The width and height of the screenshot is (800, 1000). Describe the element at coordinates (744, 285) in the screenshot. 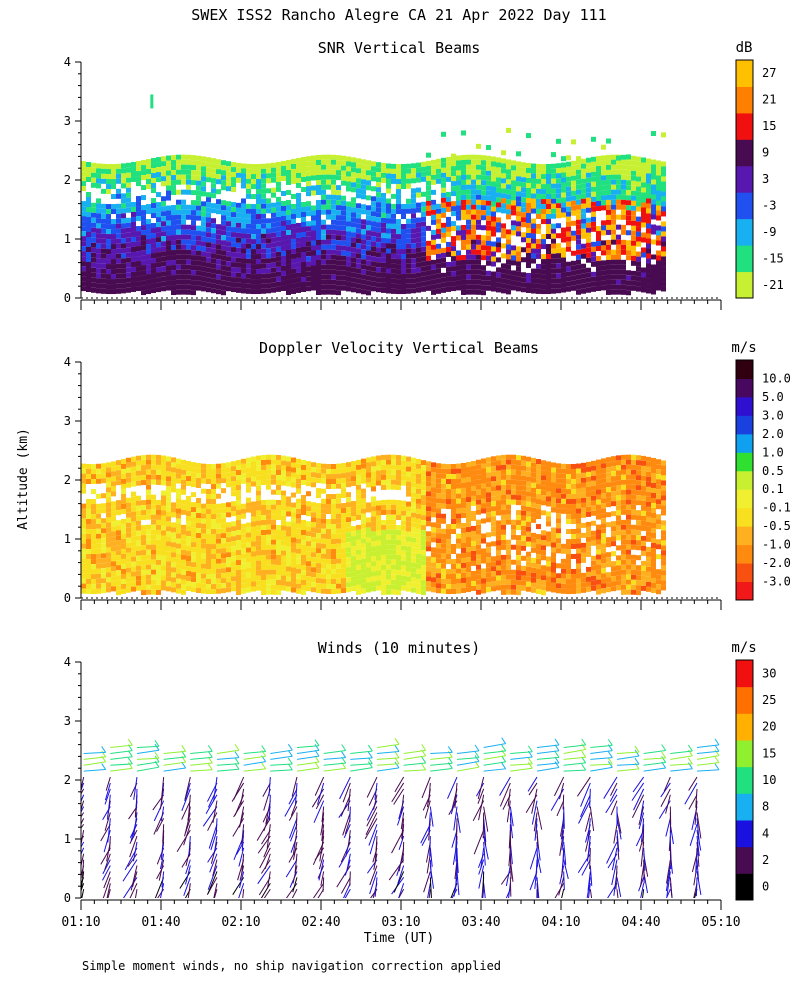

I see `colorbar-swatch` at that location.